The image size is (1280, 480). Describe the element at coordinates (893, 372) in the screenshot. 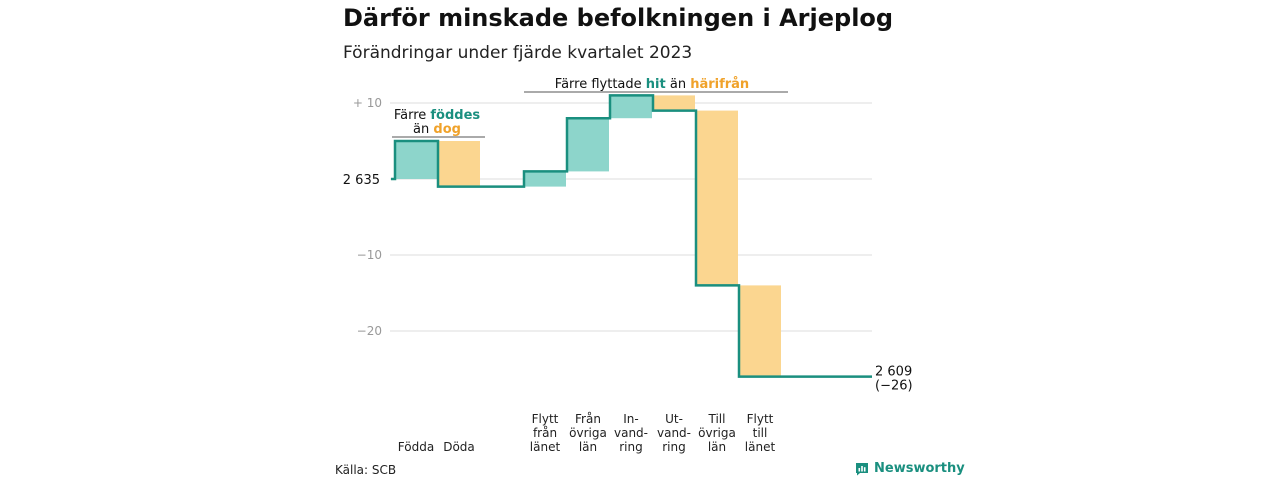

I see `end-value-label: 2 609` at that location.